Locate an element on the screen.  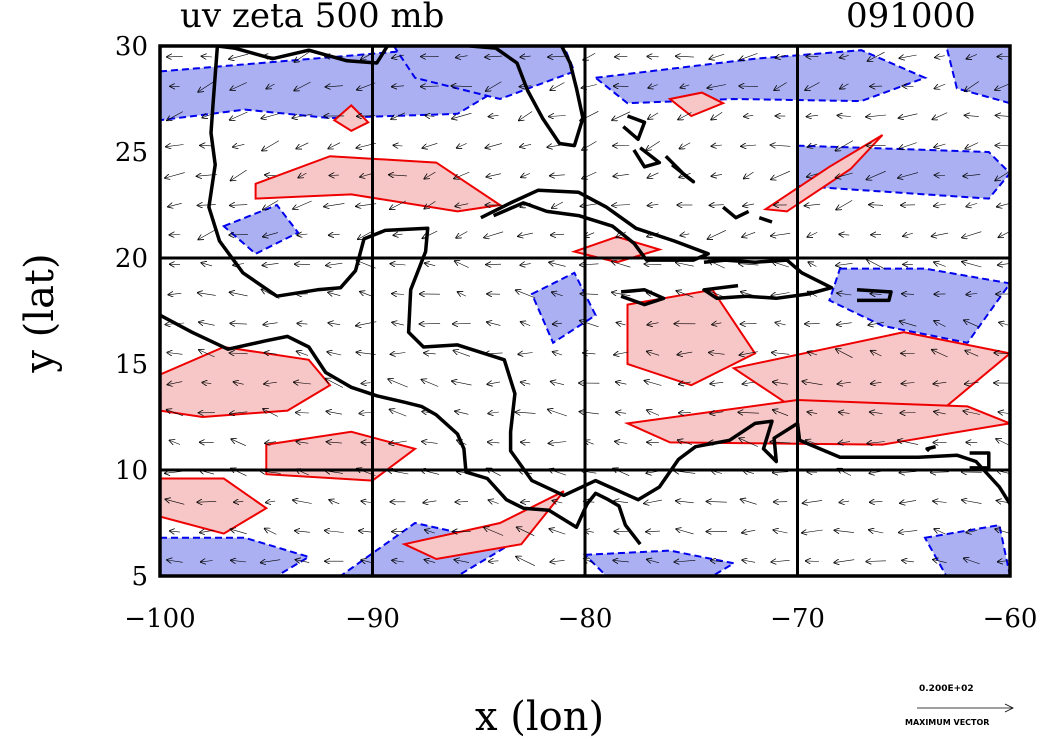
y-tick-label: 15 is located at coordinates (131, 365).